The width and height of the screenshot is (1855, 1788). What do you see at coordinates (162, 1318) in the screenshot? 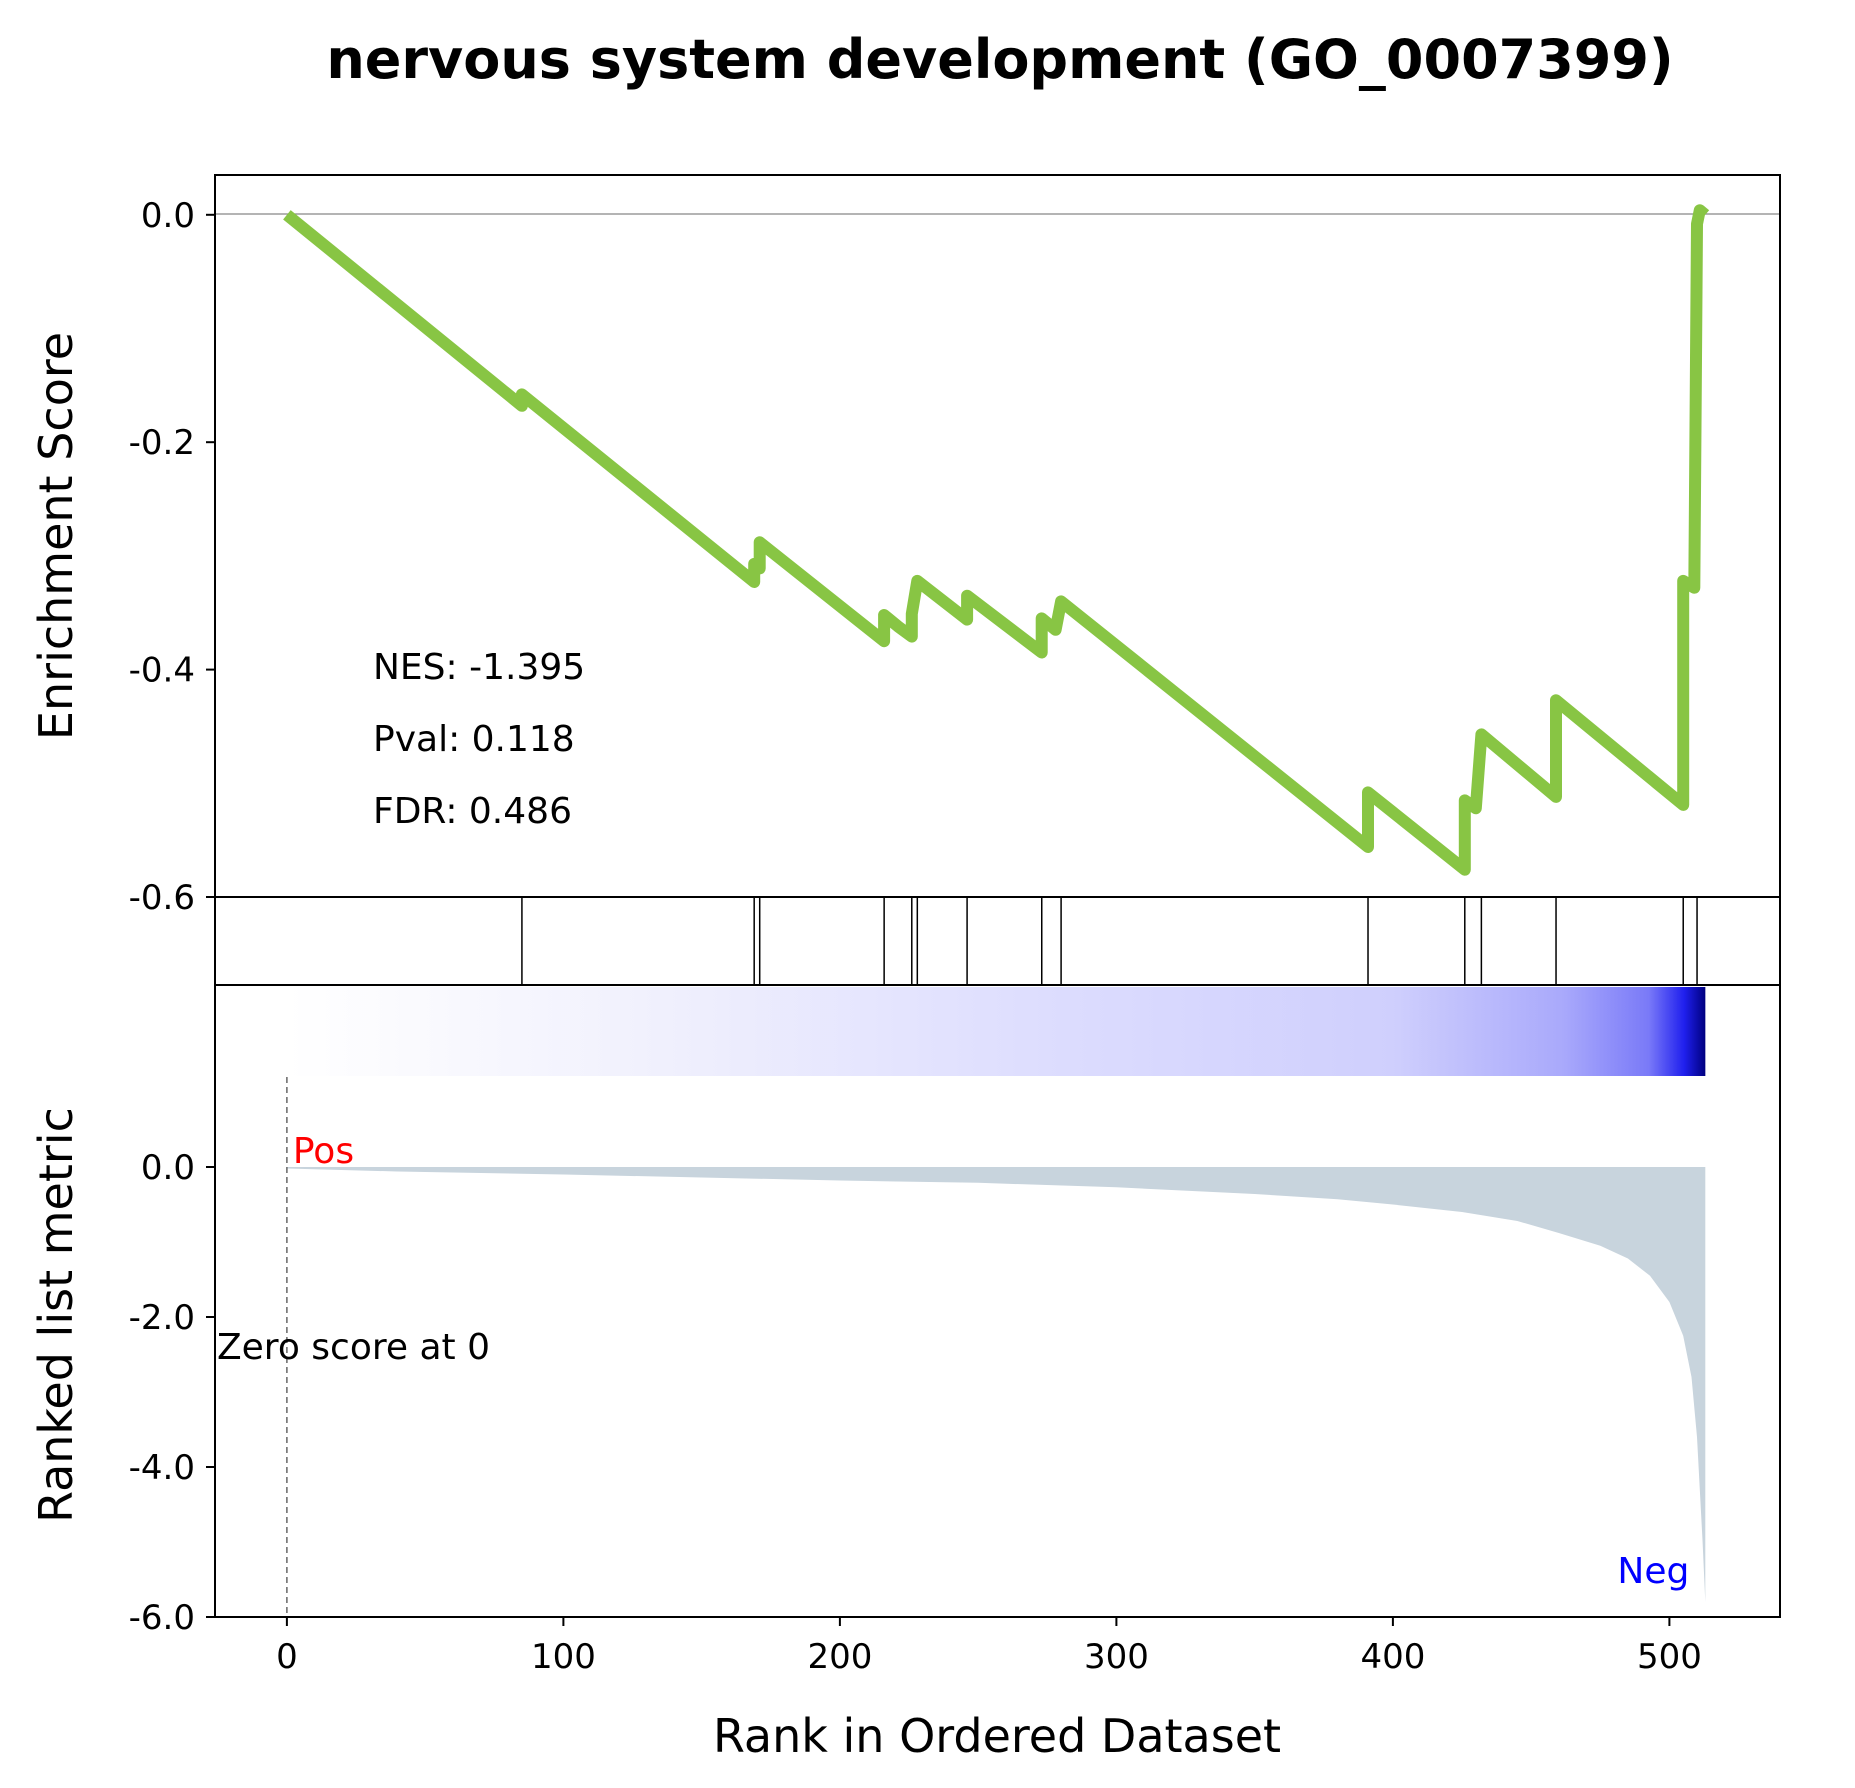
I see `ranked-y-tick-label: -2.0` at bounding box center [162, 1318].